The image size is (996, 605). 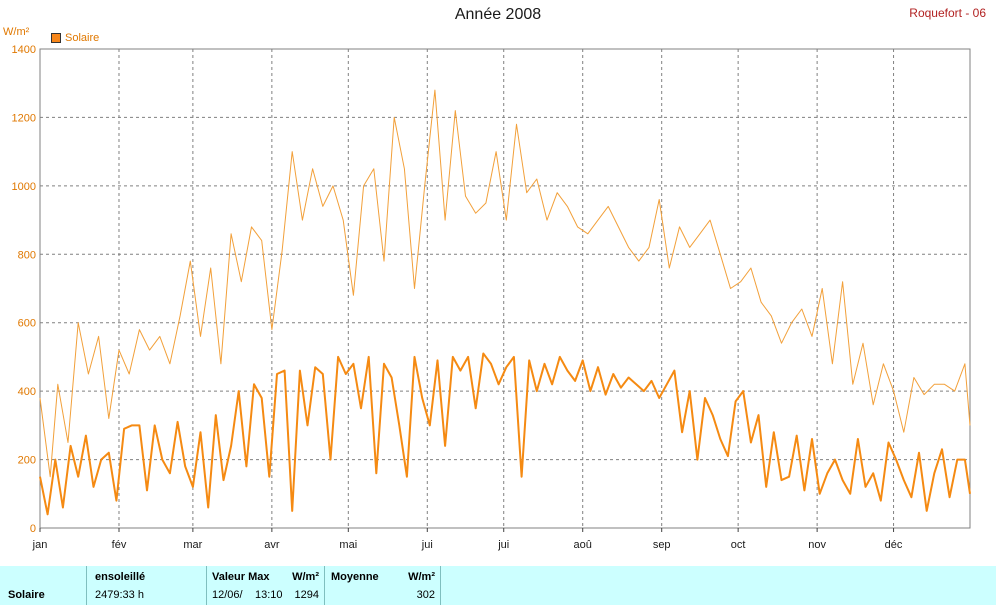 What do you see at coordinates (27, 461) in the screenshot?
I see `y-tick-label: 200` at bounding box center [27, 461].